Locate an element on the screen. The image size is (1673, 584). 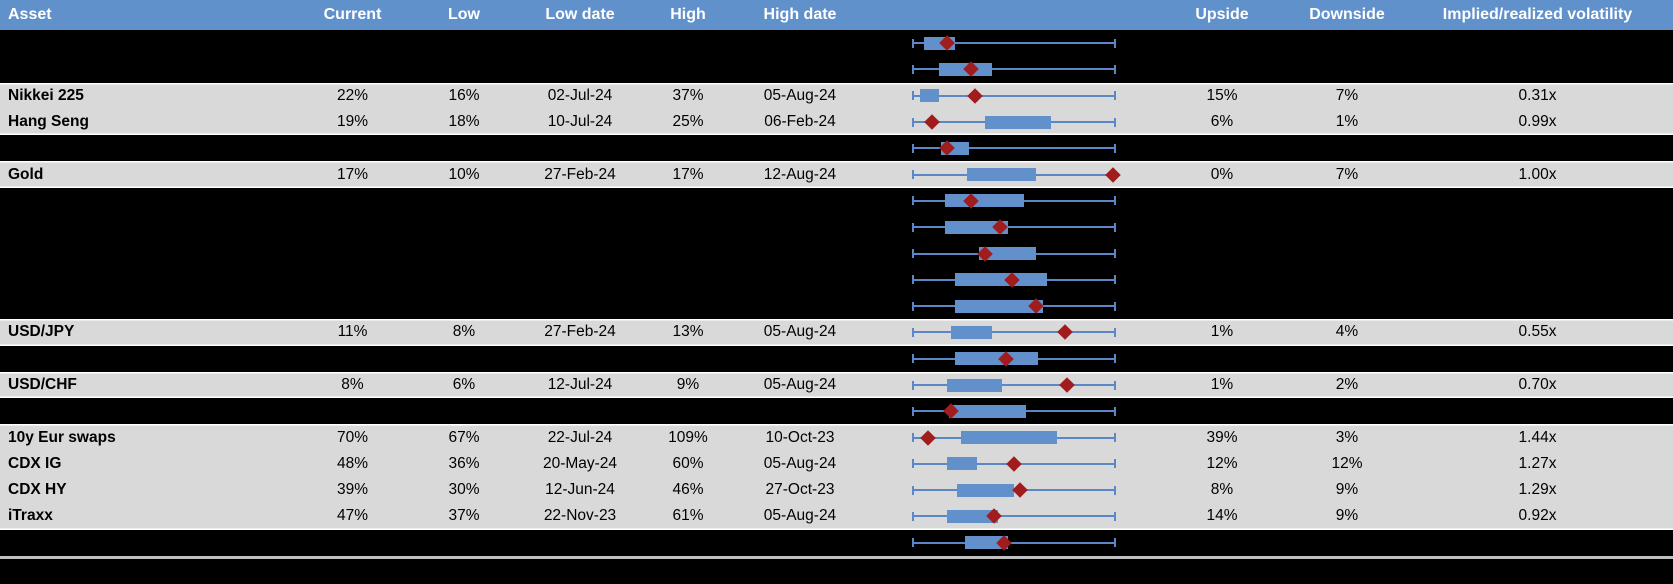
cell-asset: iTraxx is located at coordinates (30, 516).